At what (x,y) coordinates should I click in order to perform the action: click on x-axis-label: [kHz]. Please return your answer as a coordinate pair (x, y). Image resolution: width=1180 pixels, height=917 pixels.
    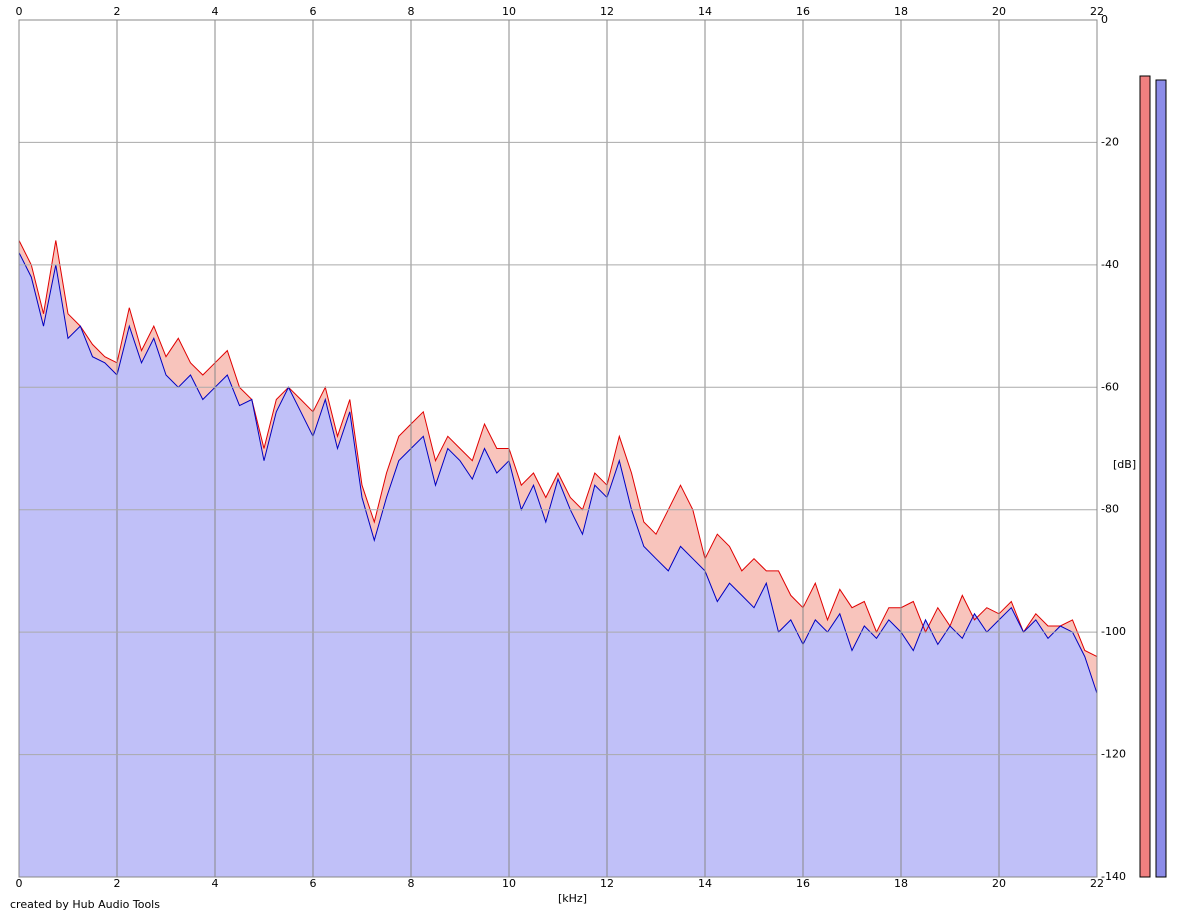
    Looking at the image, I should click on (572, 898).